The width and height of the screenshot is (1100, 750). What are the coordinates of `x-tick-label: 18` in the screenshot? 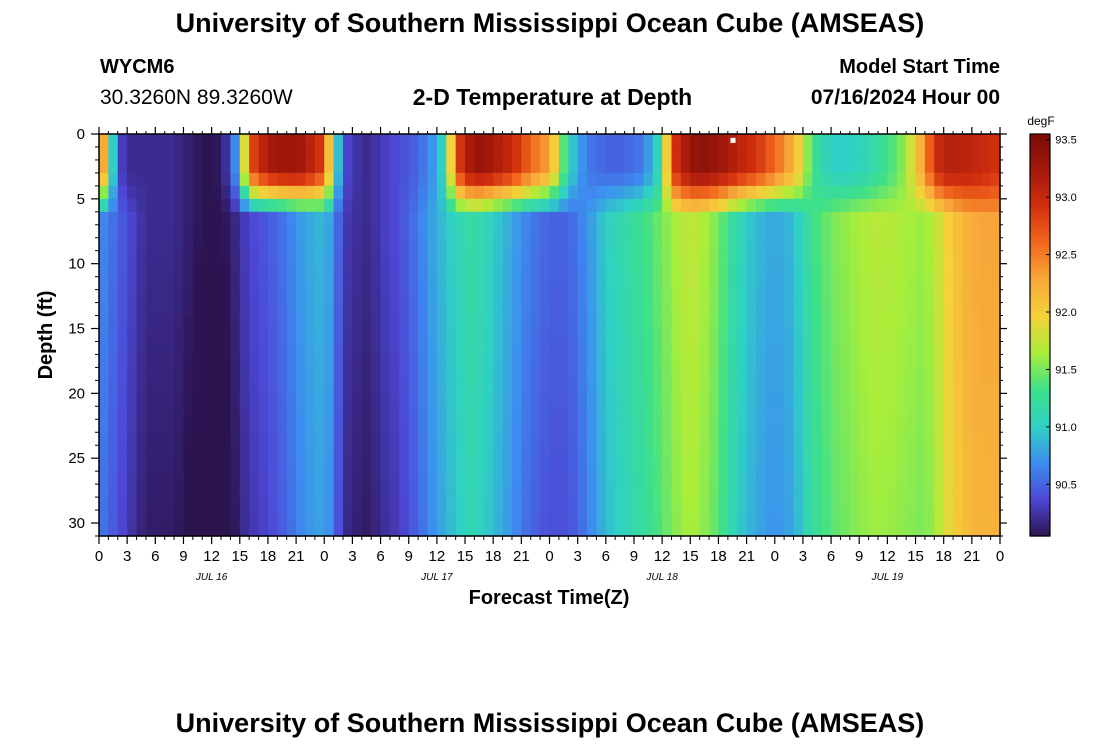 It's located at (493, 556).